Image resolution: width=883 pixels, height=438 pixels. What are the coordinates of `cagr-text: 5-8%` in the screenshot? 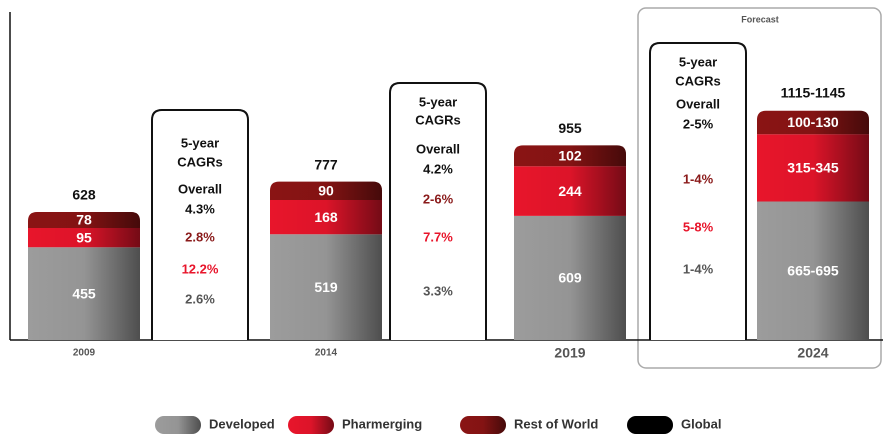 It's located at (698, 226).